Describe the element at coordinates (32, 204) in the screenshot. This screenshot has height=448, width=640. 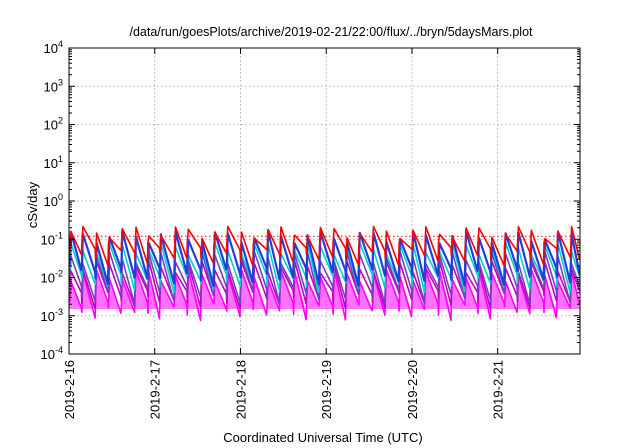
I see `y-axis-label: cSv/day` at that location.